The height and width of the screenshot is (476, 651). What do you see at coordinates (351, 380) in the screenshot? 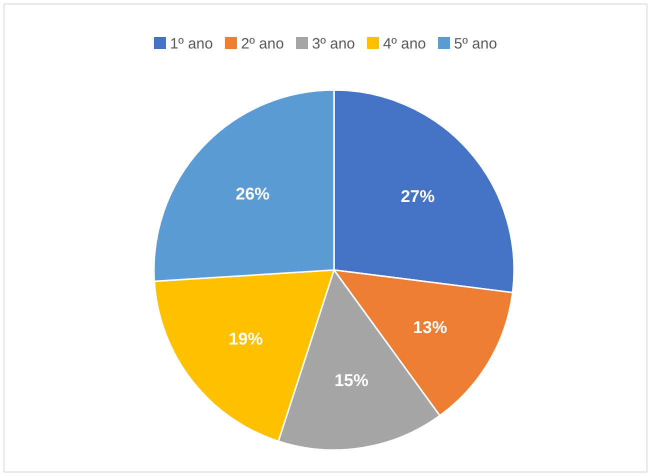
I see `data-label: 15%` at bounding box center [351, 380].